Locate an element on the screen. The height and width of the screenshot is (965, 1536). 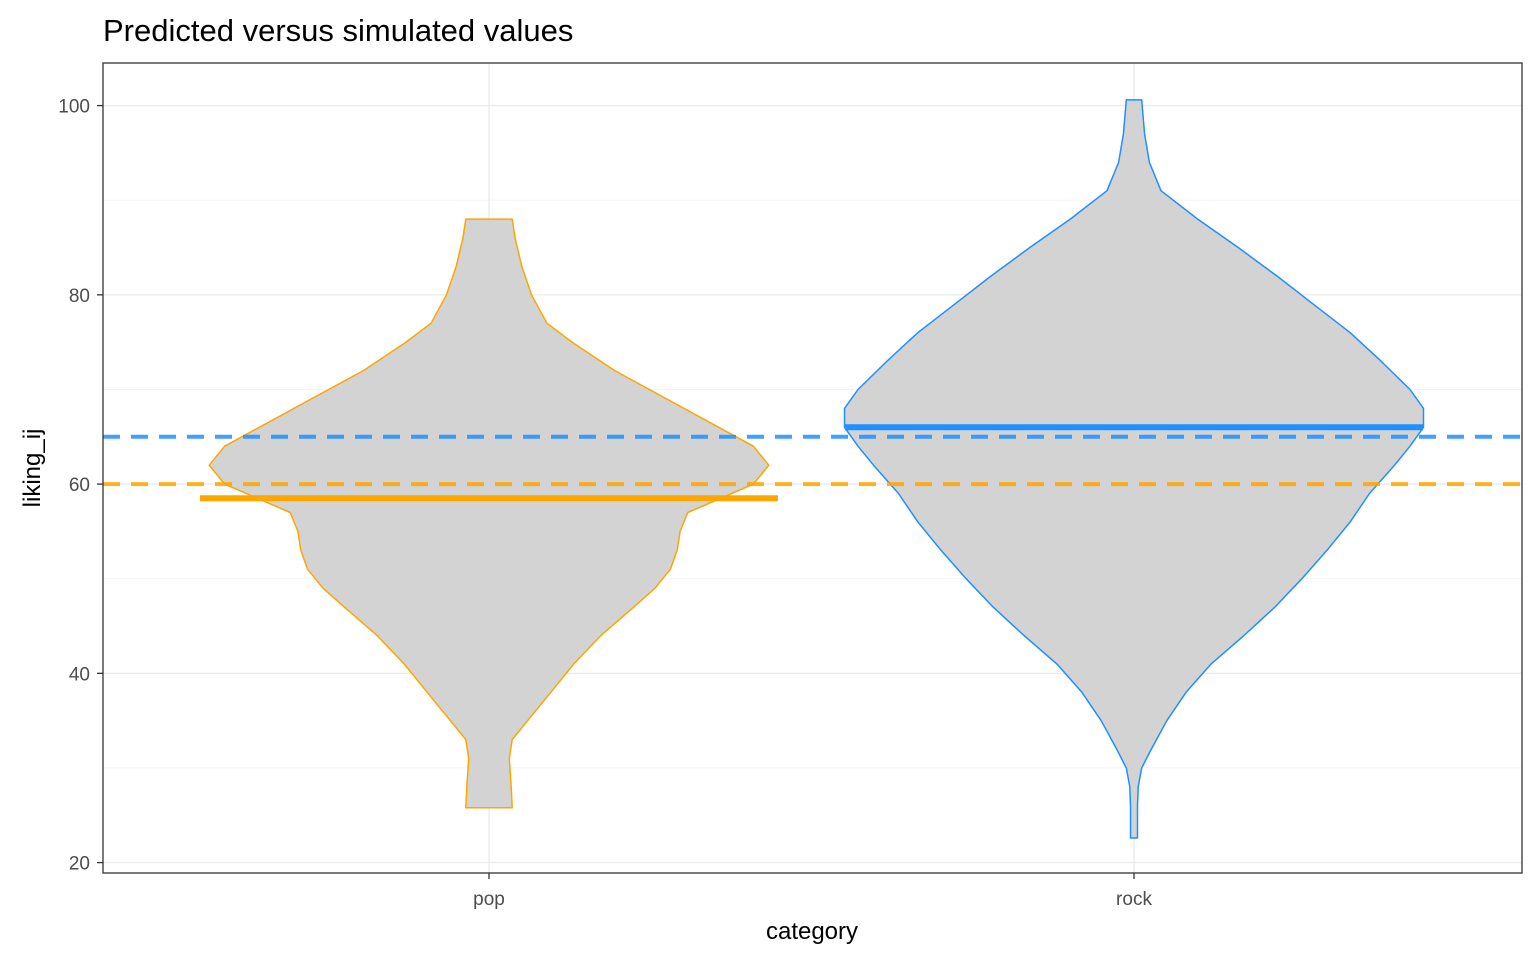
y-tick-label: 40 is located at coordinates (79, 674).